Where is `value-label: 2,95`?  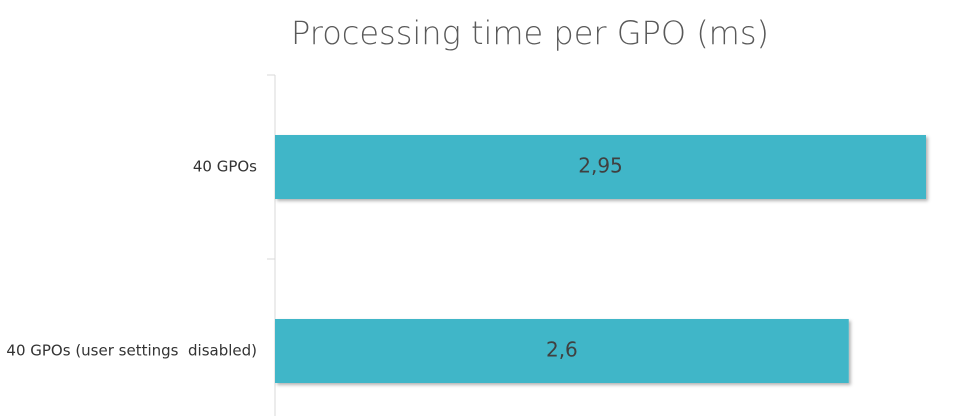 value-label: 2,95 is located at coordinates (600, 166).